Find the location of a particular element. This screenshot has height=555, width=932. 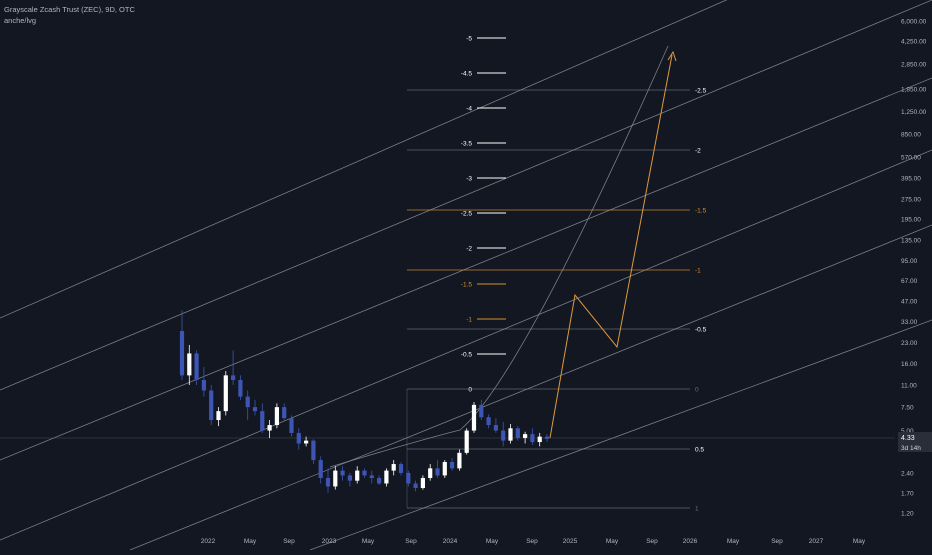

fib-left-label: -4 is located at coordinates (469, 109).